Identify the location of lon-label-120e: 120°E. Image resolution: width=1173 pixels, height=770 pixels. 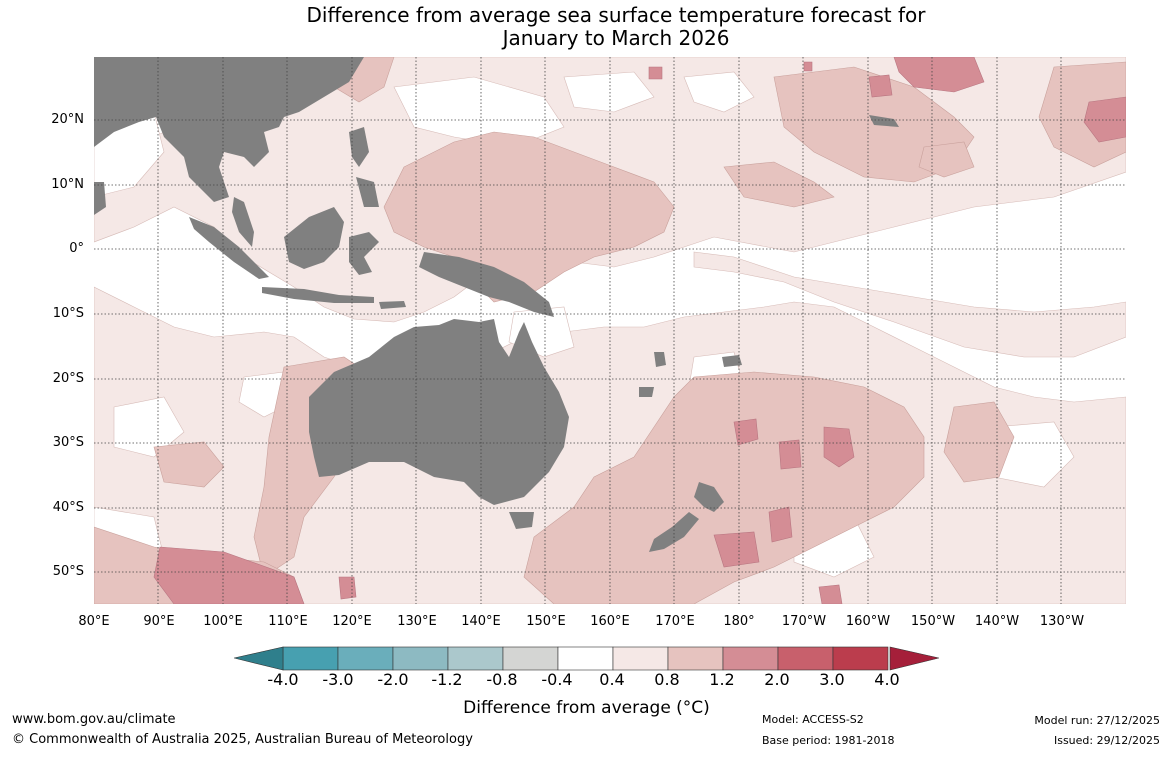
(352, 621).